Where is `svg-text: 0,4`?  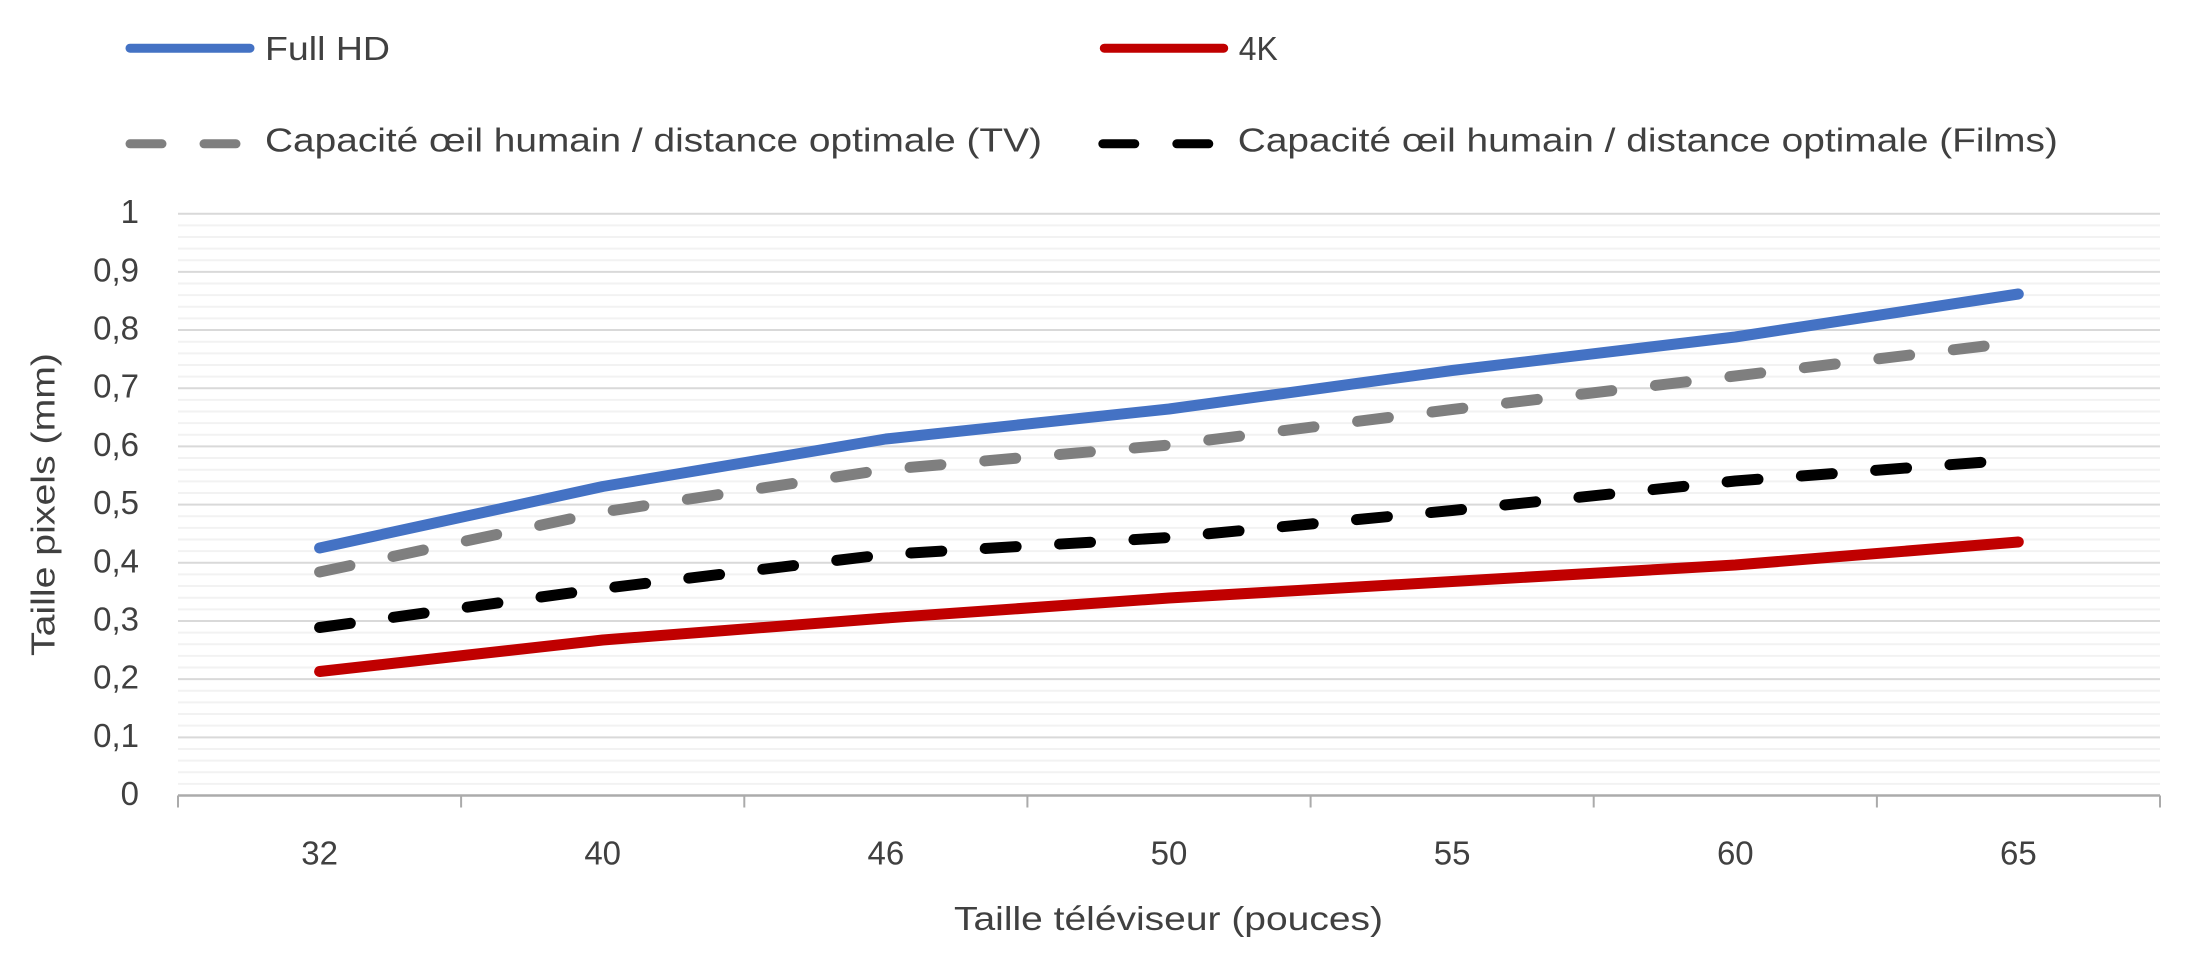 svg-text: 0,4 is located at coordinates (116, 560).